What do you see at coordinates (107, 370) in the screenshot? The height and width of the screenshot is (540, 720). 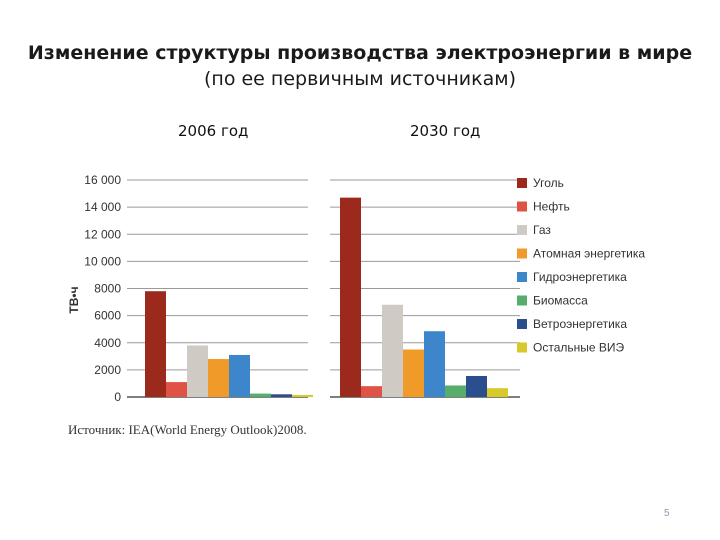 I see `y-tick-label: 2000` at bounding box center [107, 370].